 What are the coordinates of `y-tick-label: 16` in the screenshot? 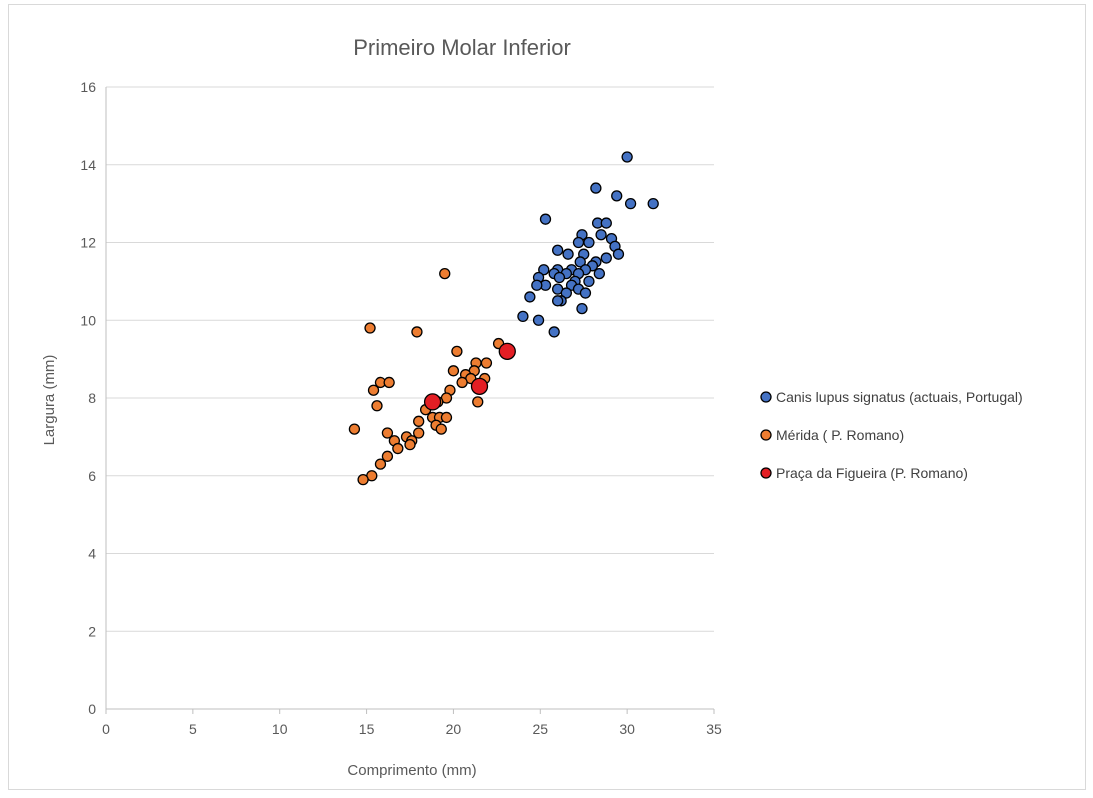 It's located at (88, 87).